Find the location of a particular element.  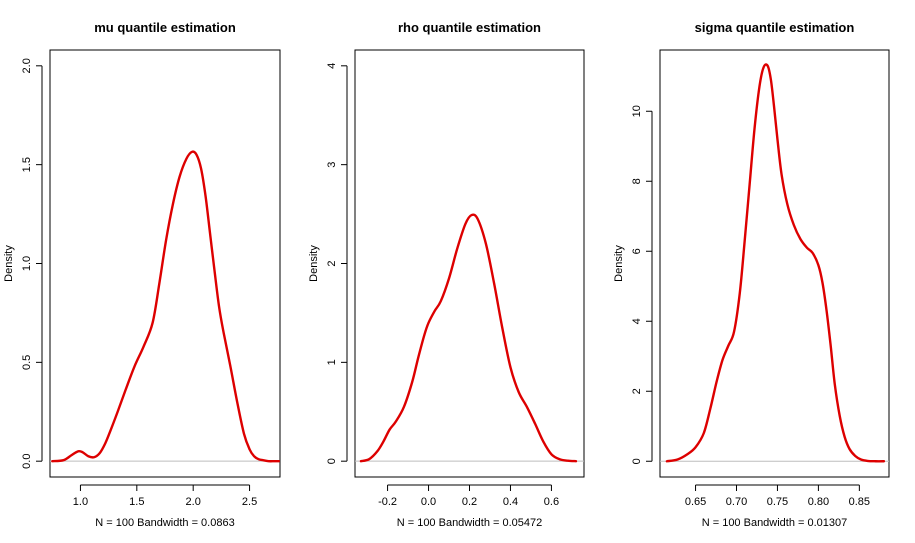

x-tick-label: 1.0 is located at coordinates (80, 502).